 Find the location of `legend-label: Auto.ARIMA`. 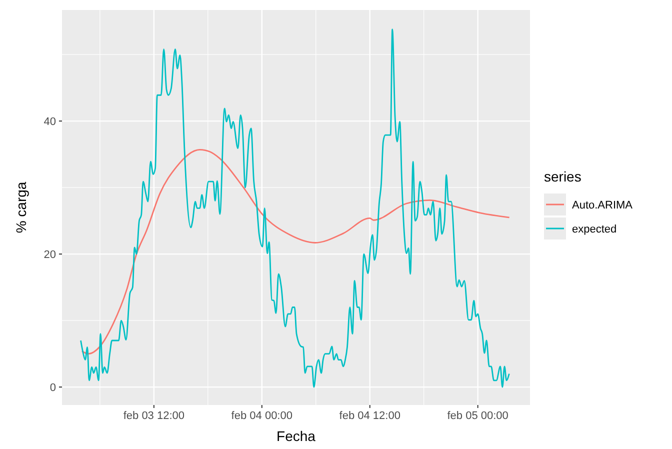

legend-label: Auto.ARIMA is located at coordinates (603, 206).